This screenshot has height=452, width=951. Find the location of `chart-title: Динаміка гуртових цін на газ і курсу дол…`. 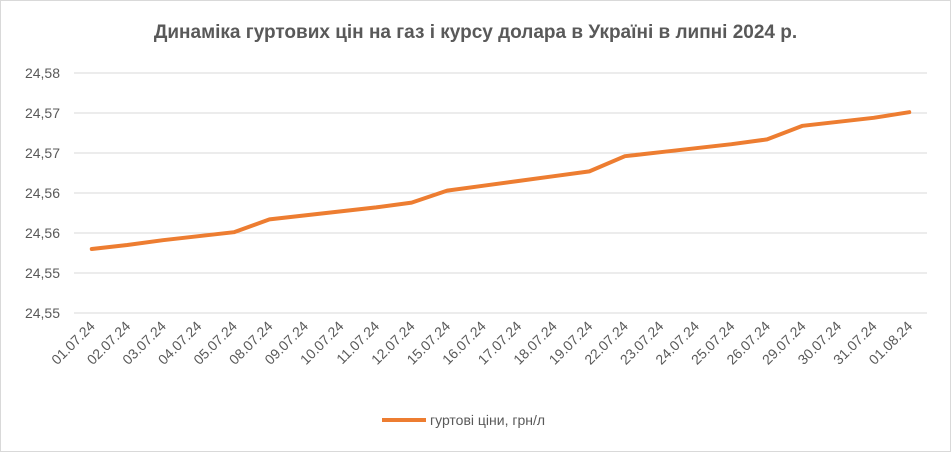

chart-title: Динаміка гуртових цін на газ і курсу дол… is located at coordinates (475, 32).